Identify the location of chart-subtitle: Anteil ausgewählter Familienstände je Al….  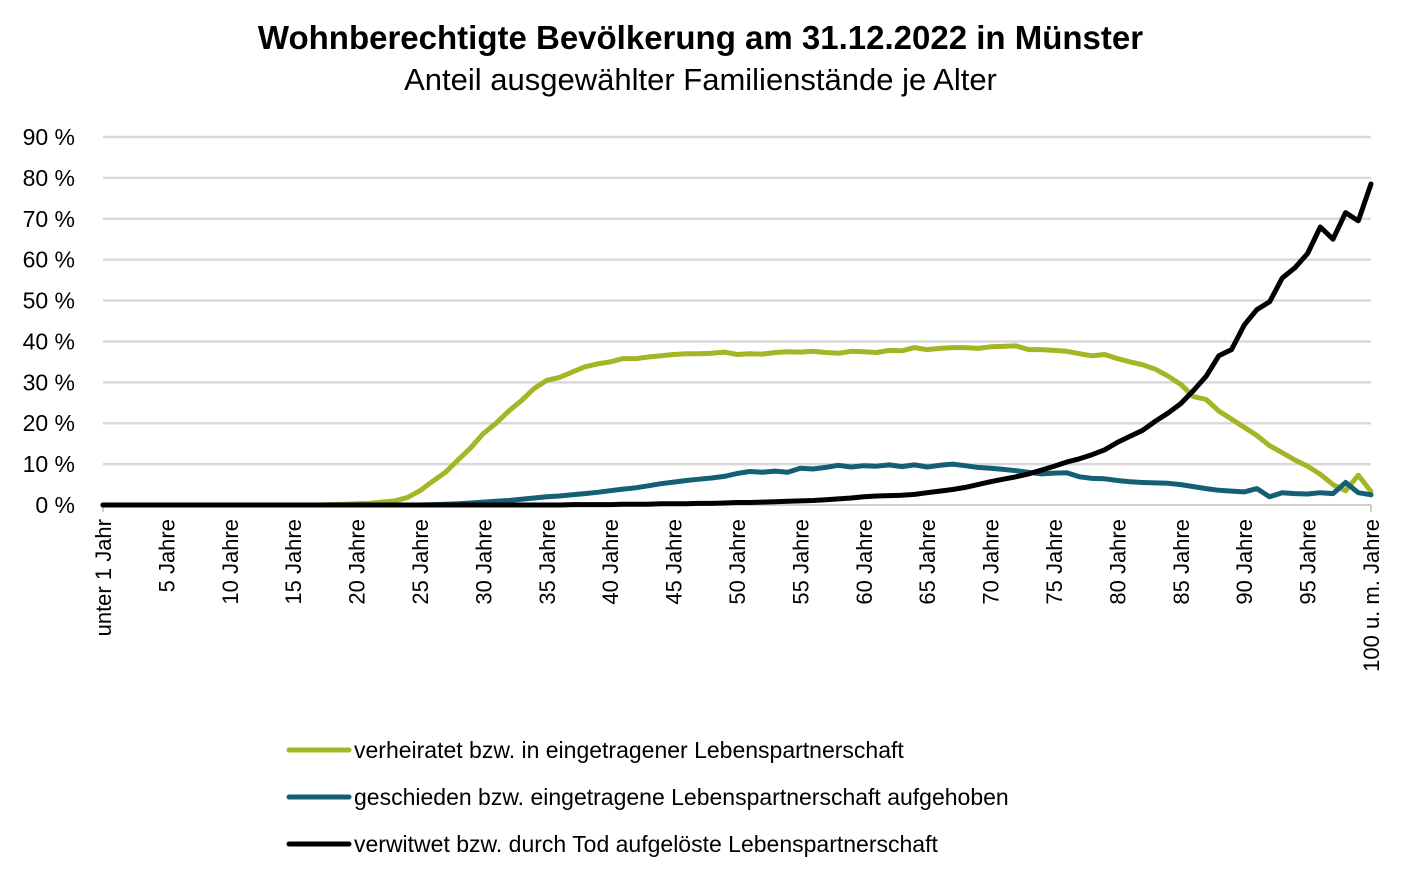
(700, 79).